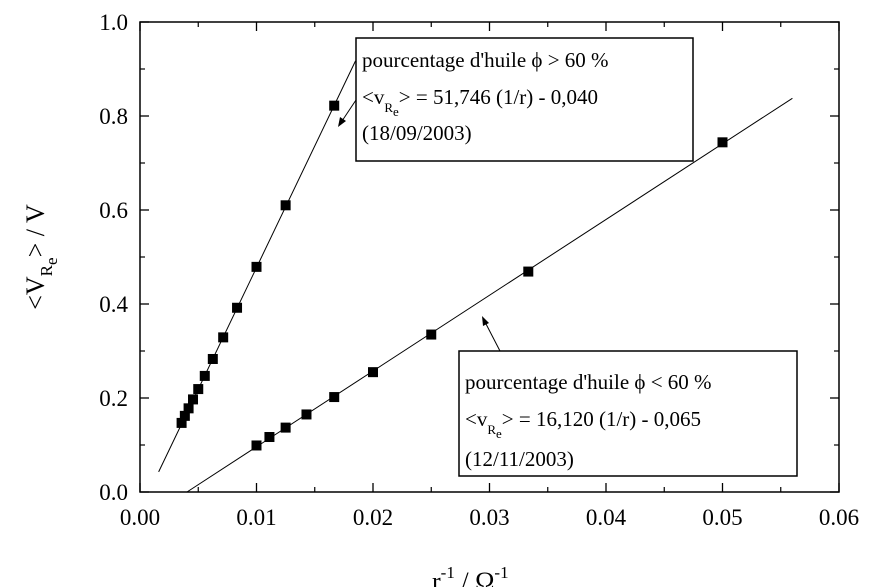  What do you see at coordinates (113, 398) in the screenshot?
I see `y-tick-label: 0.2` at bounding box center [113, 398].